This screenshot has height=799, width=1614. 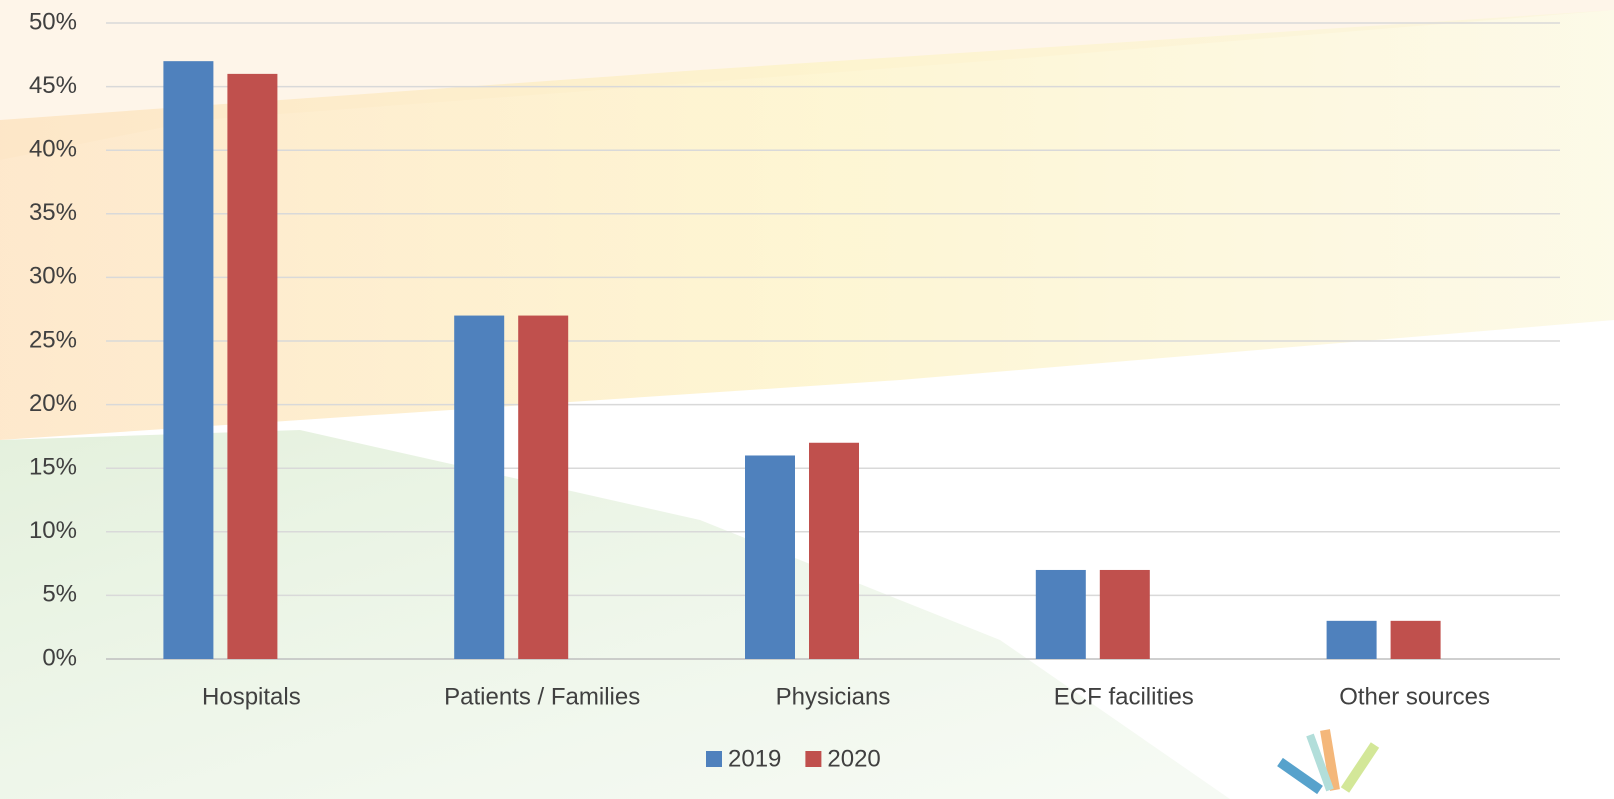 What do you see at coordinates (251, 696) in the screenshot?
I see `x-tick-label: Hospitals` at bounding box center [251, 696].